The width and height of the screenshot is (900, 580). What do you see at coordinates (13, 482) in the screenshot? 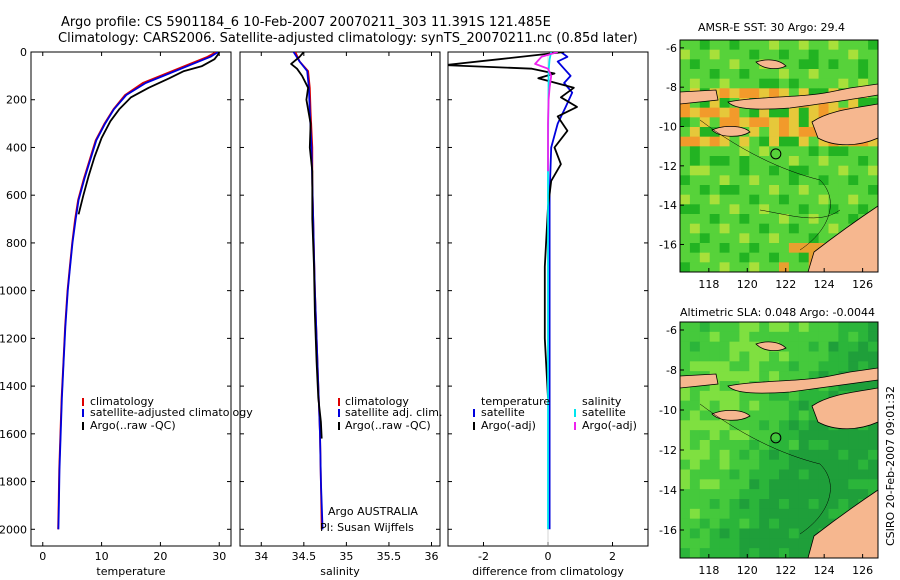
I see `depth-tick-label: 1800` at bounding box center [13, 482].